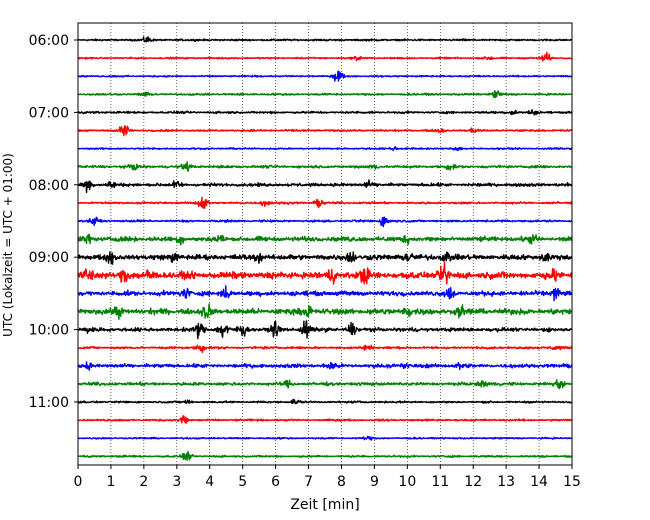 The width and height of the screenshot is (650, 520). I want to click on x-tick-label-2: 2, so click(143, 482).